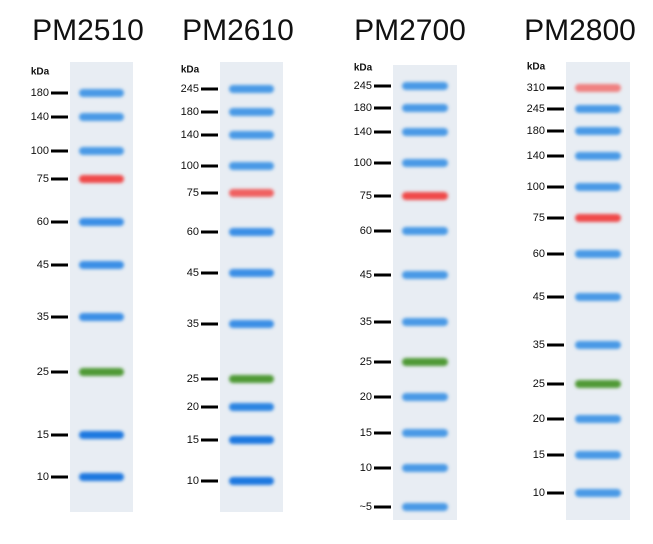  What do you see at coordinates (365, 507) in the screenshot?
I see `band-label: ~5` at bounding box center [365, 507].